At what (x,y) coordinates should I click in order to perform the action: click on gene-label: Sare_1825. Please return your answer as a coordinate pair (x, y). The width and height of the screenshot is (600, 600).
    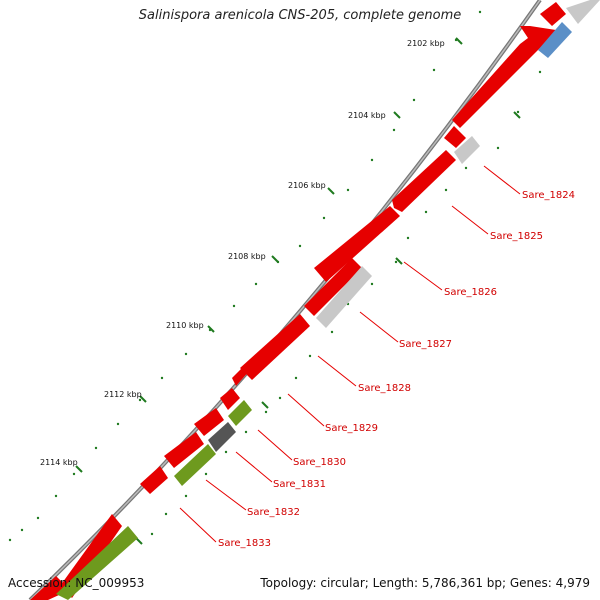
    Looking at the image, I should click on (516, 236).